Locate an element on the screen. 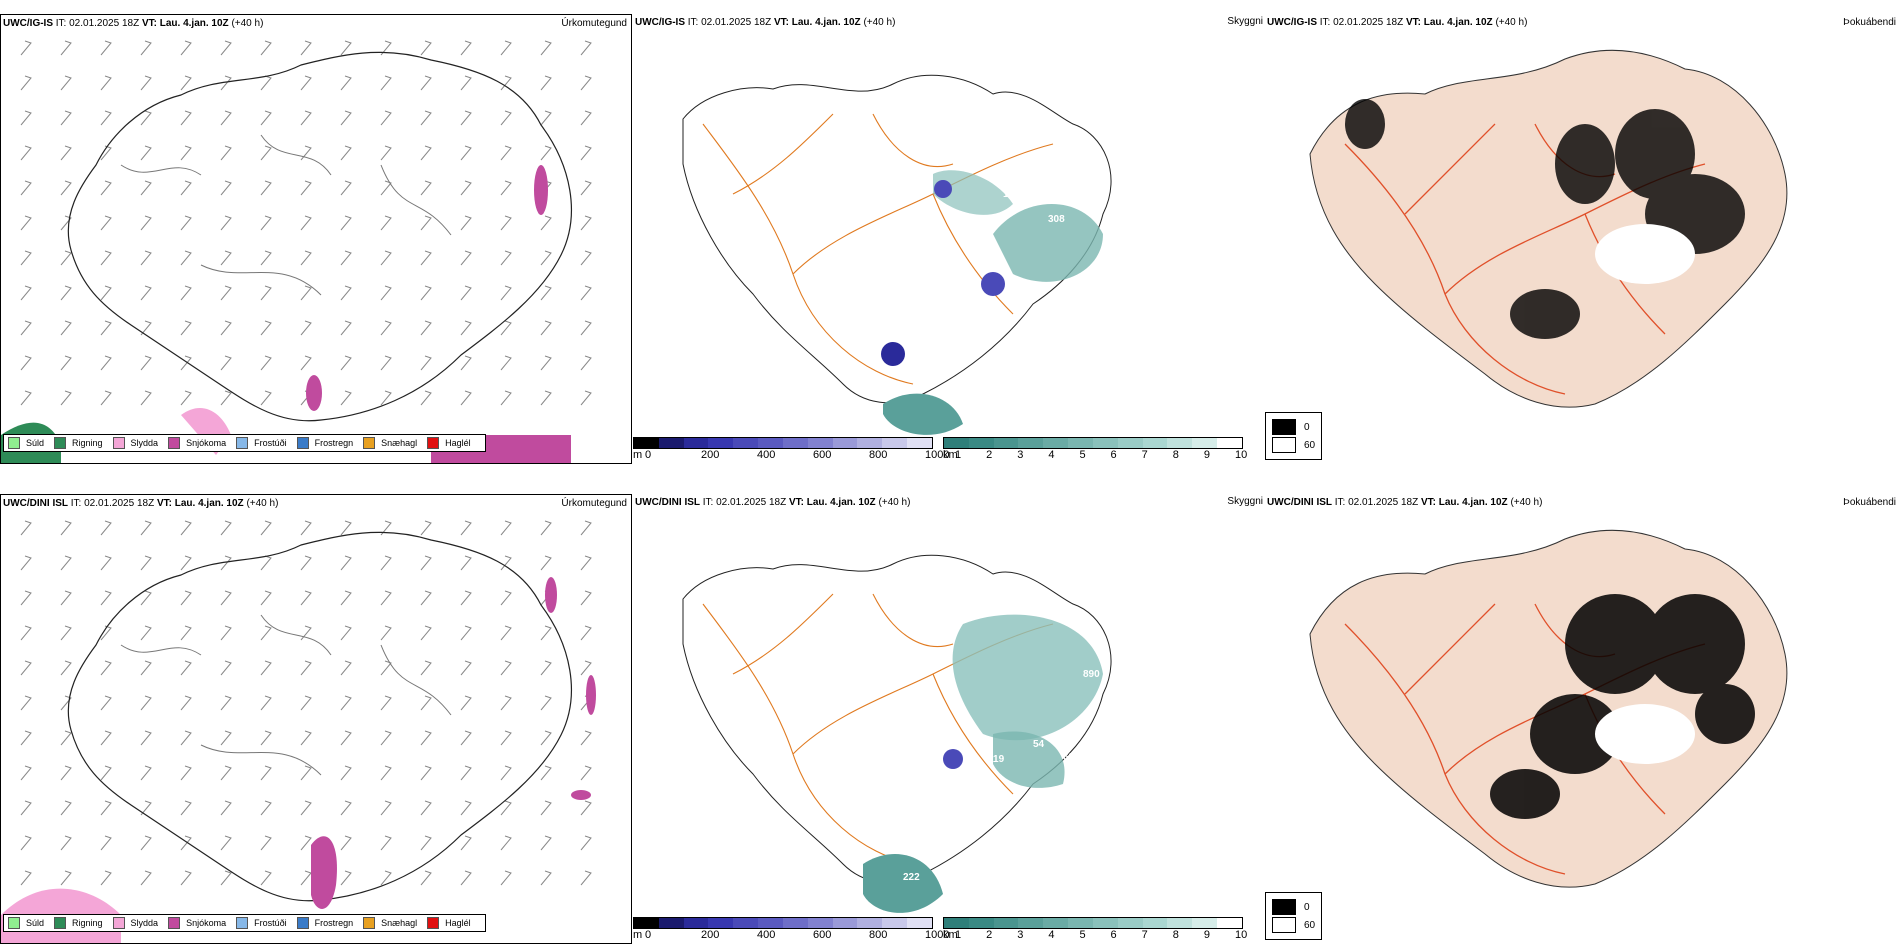  legend-swatch is located at coordinates (118, 443).